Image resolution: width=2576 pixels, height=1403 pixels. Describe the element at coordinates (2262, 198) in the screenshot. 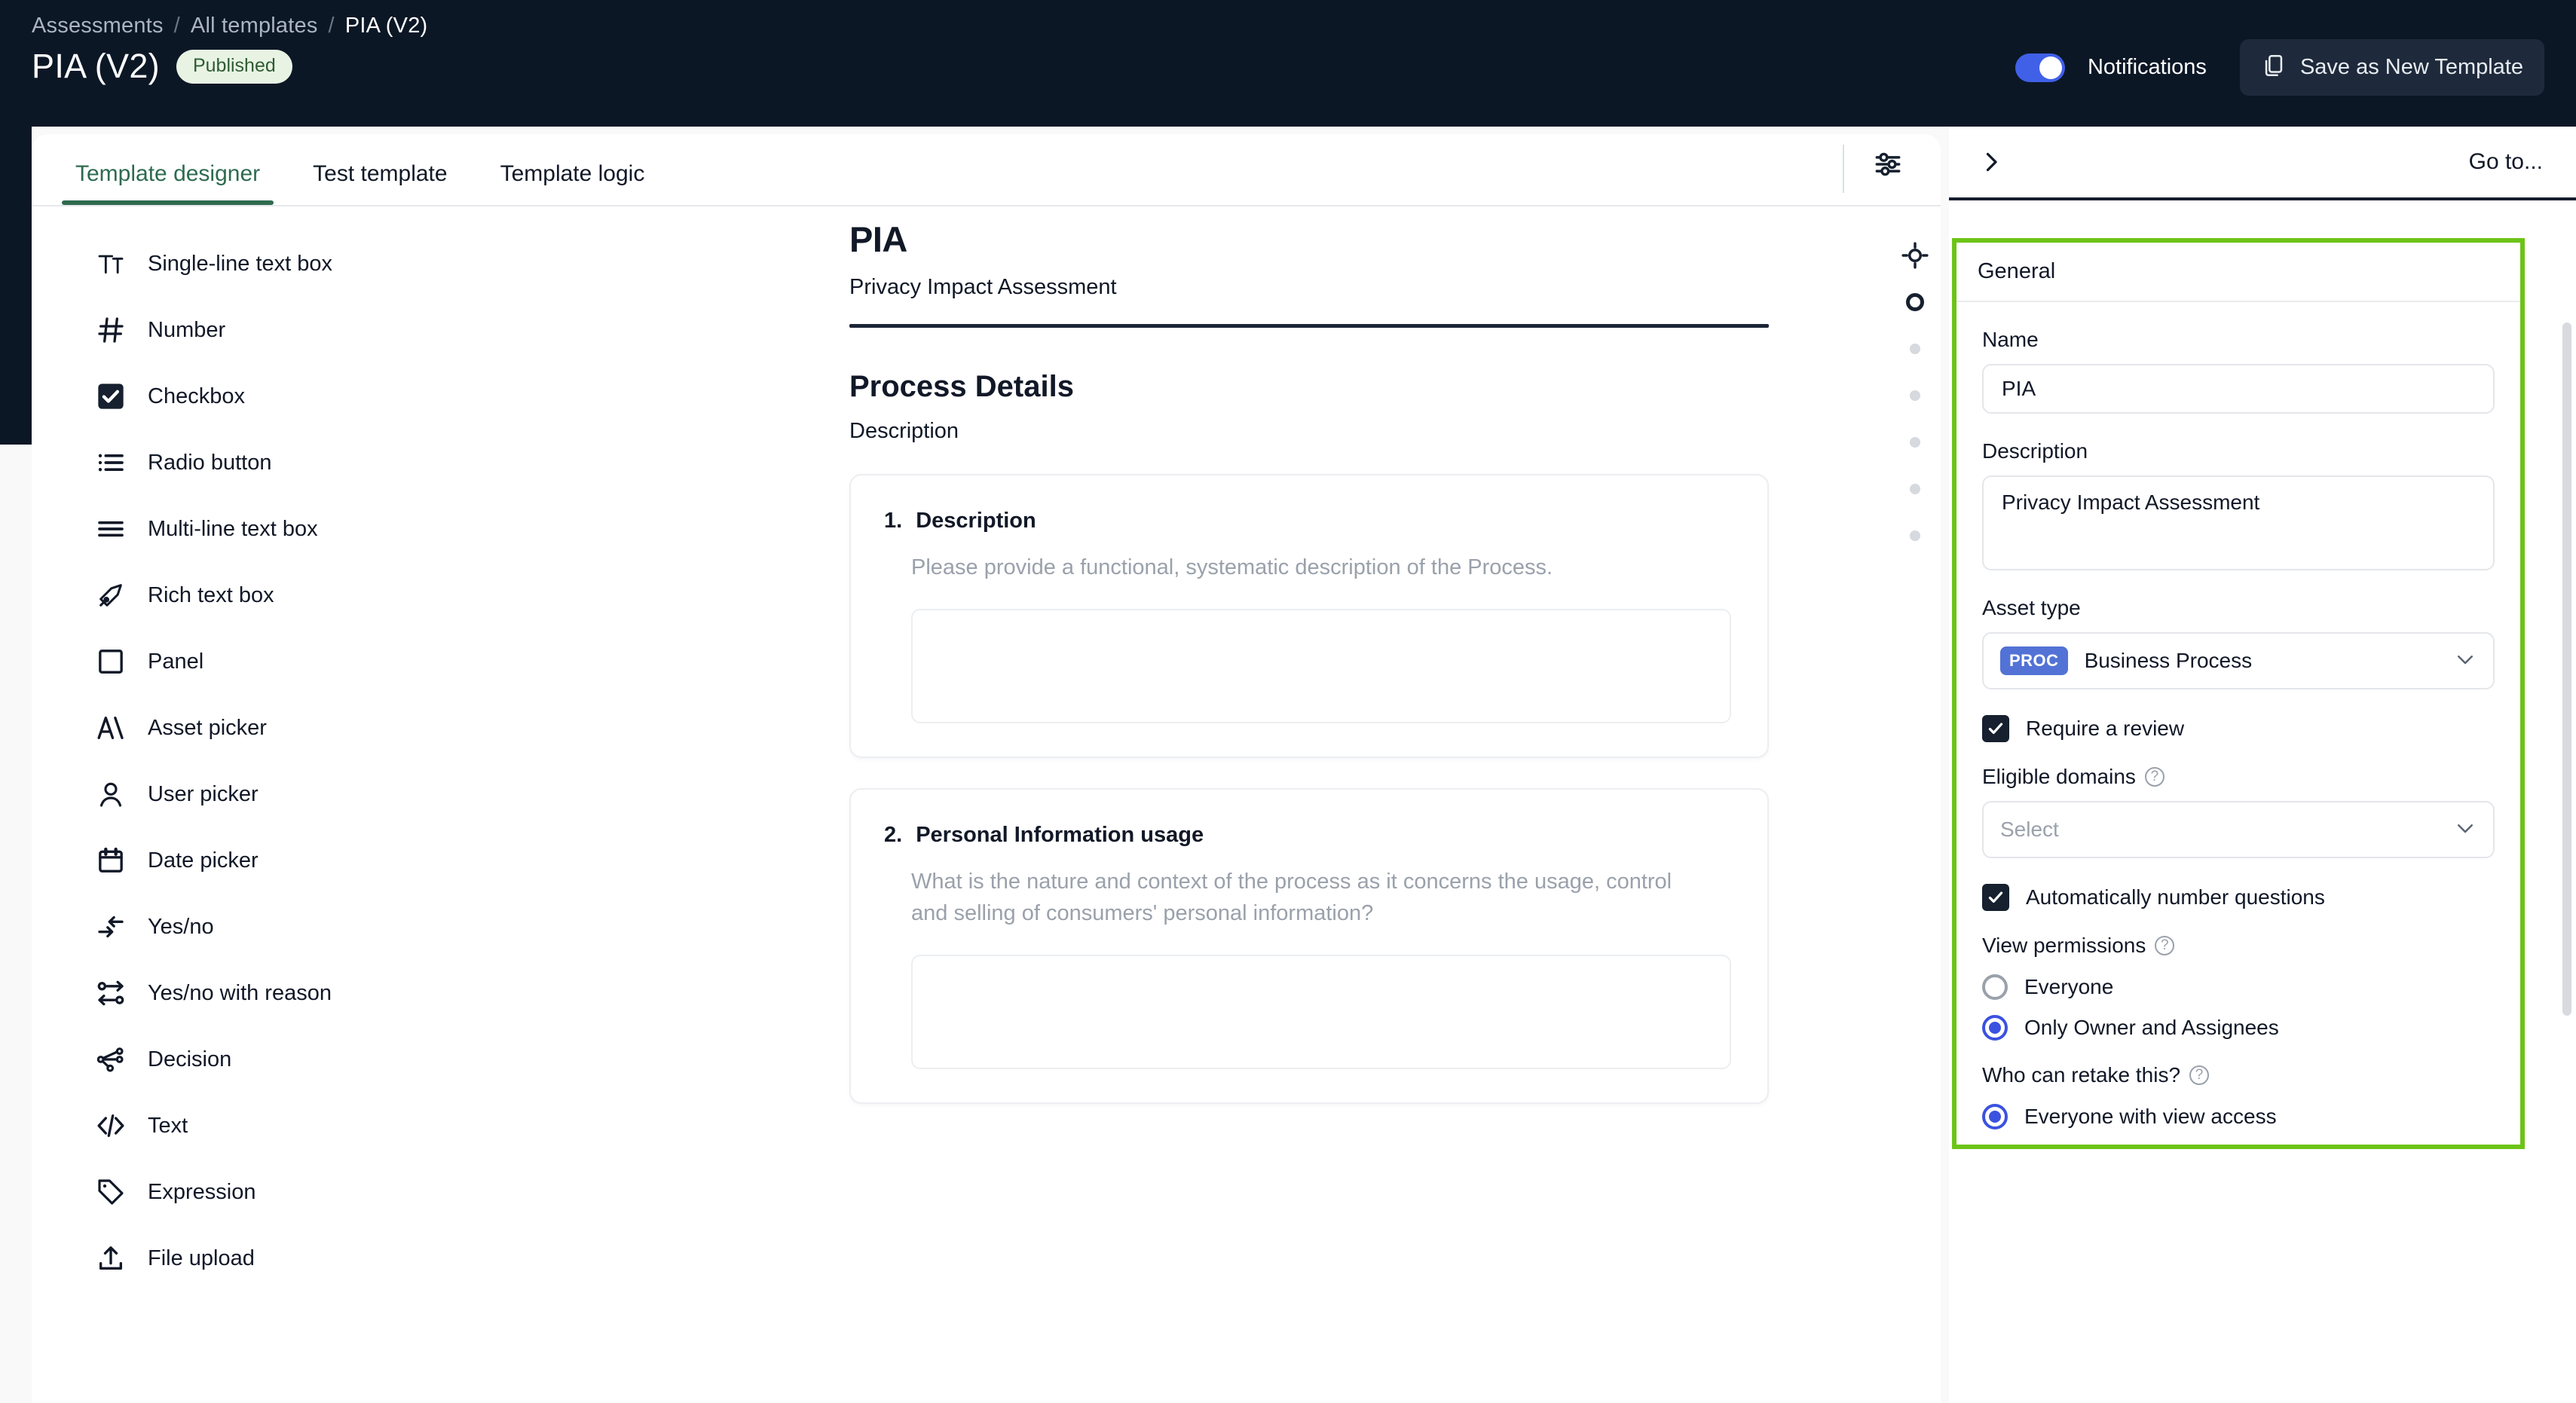

I see `properties-panel-divider` at that location.